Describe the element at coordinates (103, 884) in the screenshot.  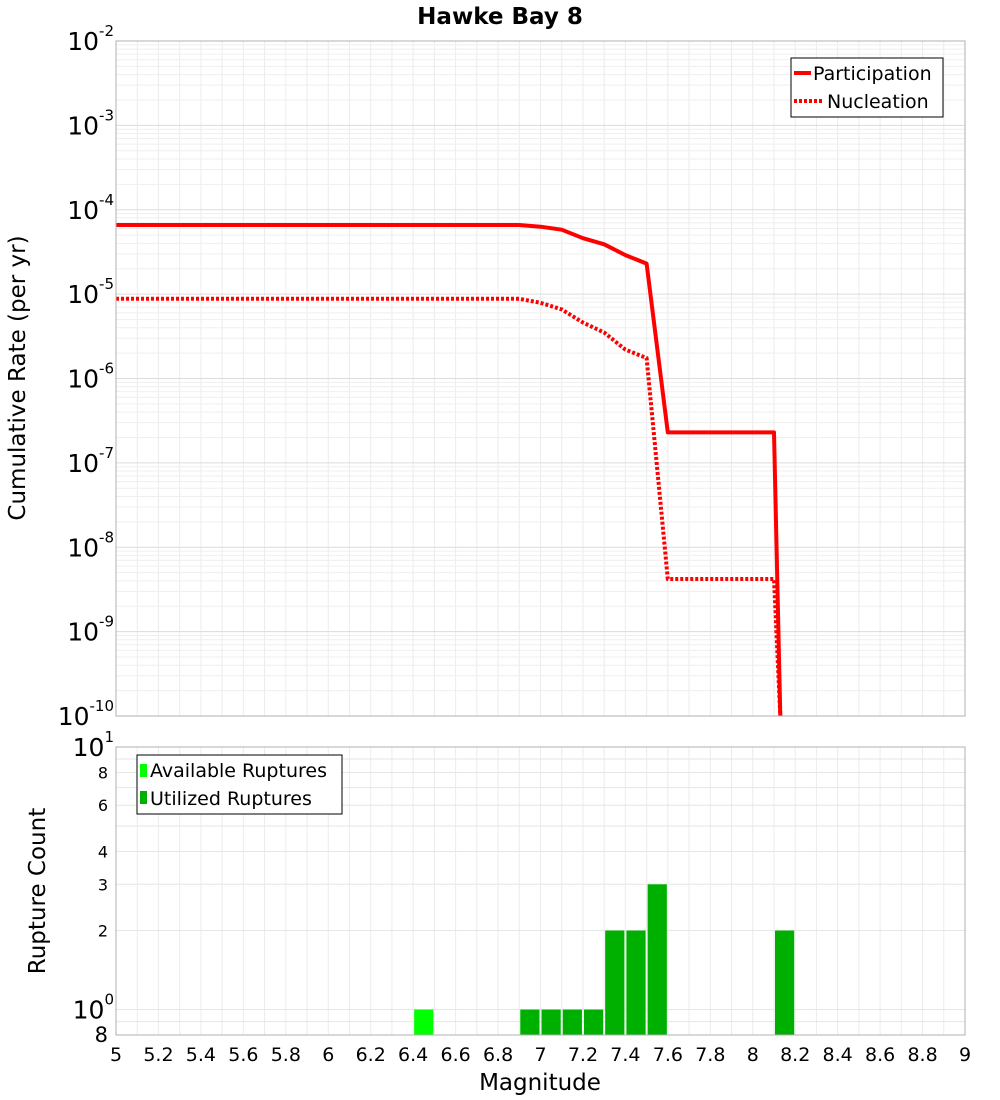
I see `count-y-minor-tick-label: 3` at that location.